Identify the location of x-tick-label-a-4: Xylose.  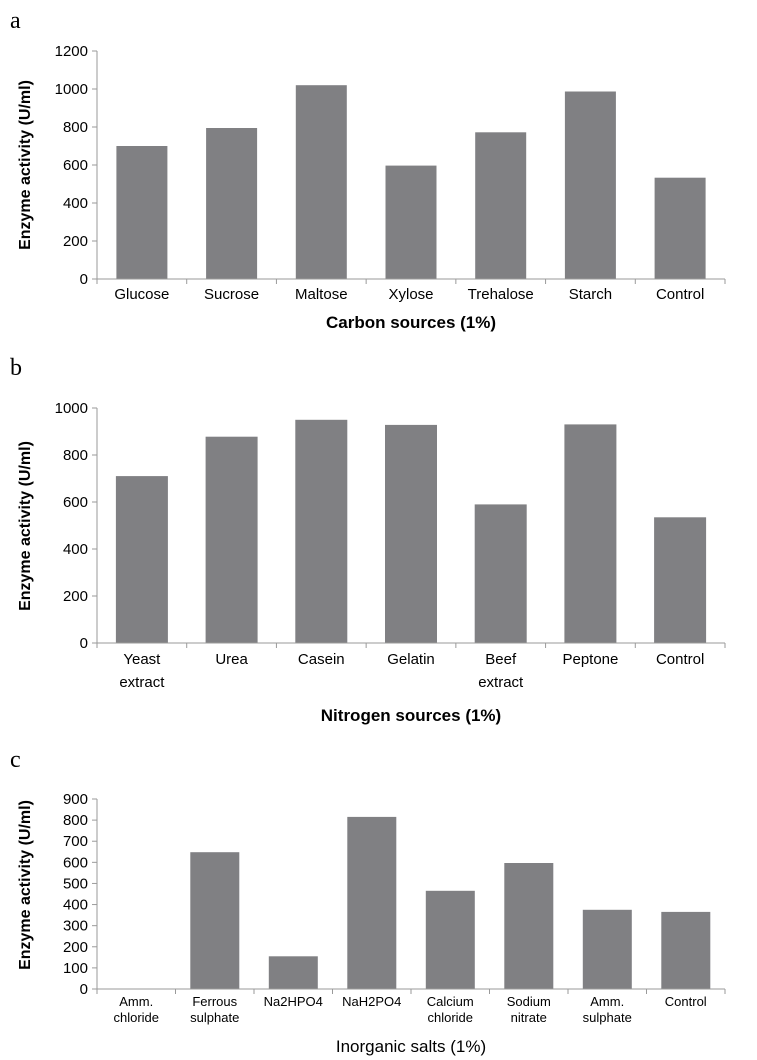
(410, 294).